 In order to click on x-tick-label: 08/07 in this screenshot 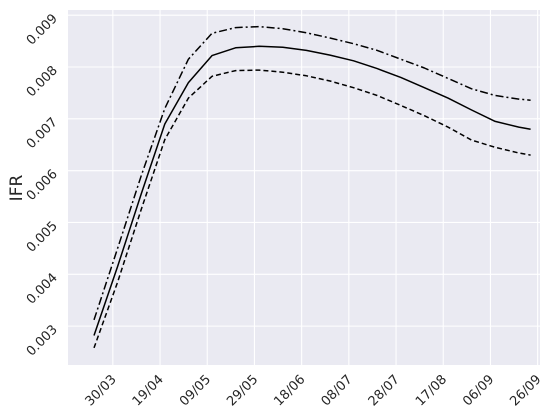, I will do `click(337, 390)`.